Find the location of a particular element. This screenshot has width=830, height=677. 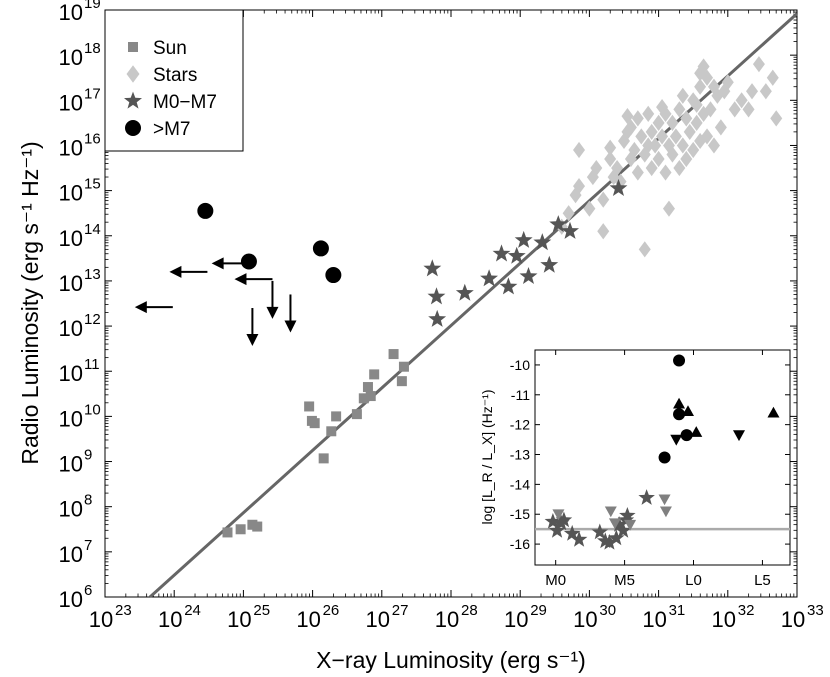

y-tick-exponent: 13 is located at coordinates (92, 274).